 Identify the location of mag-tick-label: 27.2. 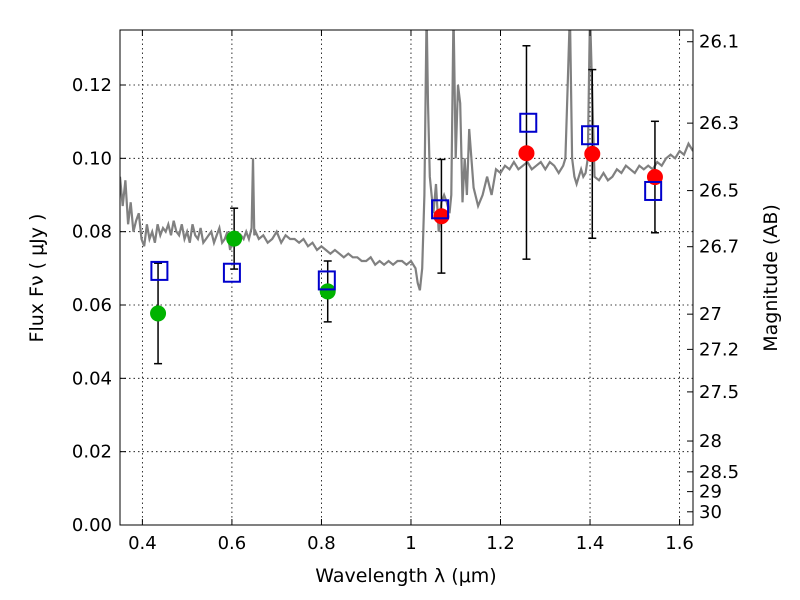
(719, 349).